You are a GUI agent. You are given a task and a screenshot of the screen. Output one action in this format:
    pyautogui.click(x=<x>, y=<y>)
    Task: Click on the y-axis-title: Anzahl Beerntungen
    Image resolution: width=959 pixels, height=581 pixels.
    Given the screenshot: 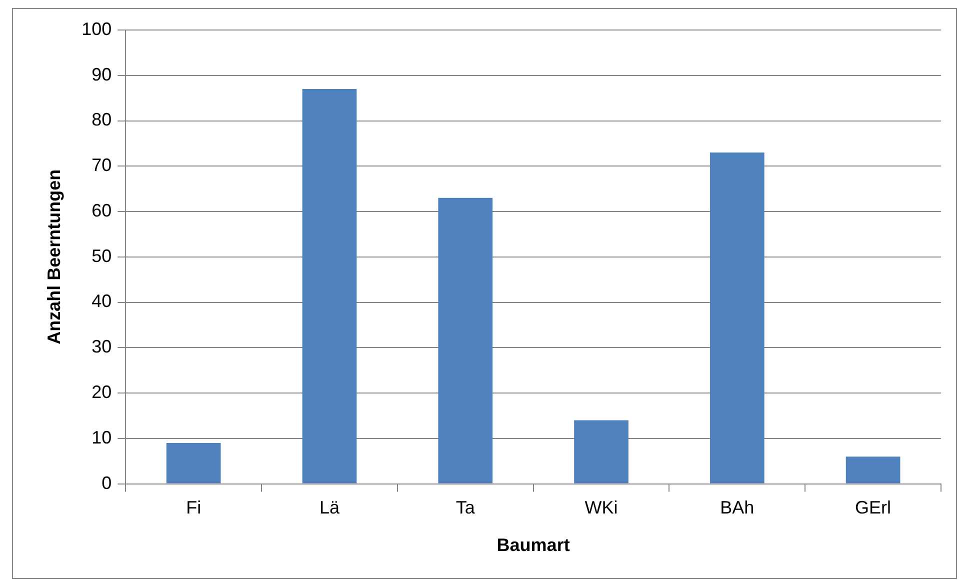 What is the action you would take?
    pyautogui.click(x=54, y=256)
    